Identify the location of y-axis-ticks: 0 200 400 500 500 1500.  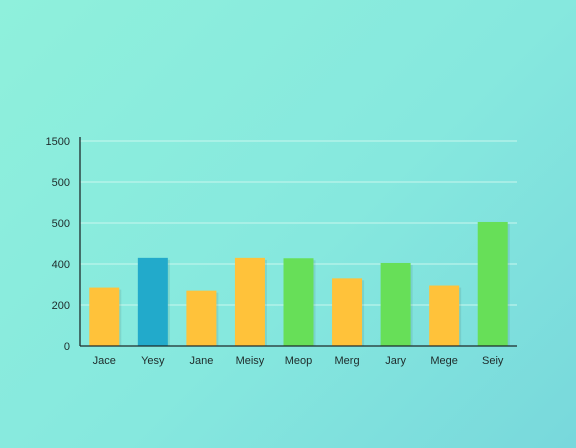
(58, 244).